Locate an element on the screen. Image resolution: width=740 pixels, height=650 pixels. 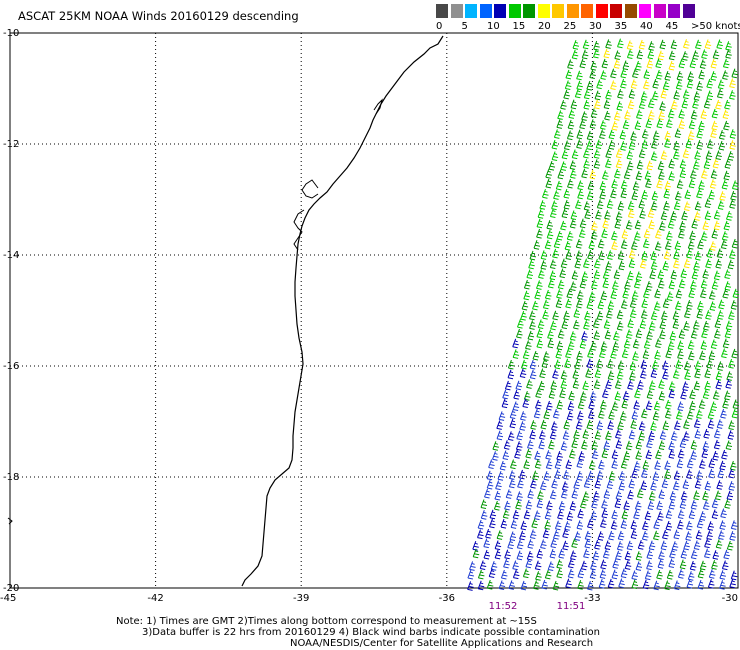
swath-time-label: 11:52 is located at coordinates (503, 606).